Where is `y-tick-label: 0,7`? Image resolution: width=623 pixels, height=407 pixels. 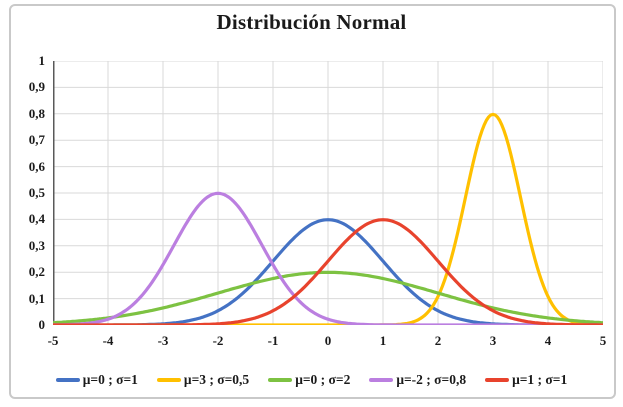
y-tick-label: 0,7 is located at coordinates (36, 140).